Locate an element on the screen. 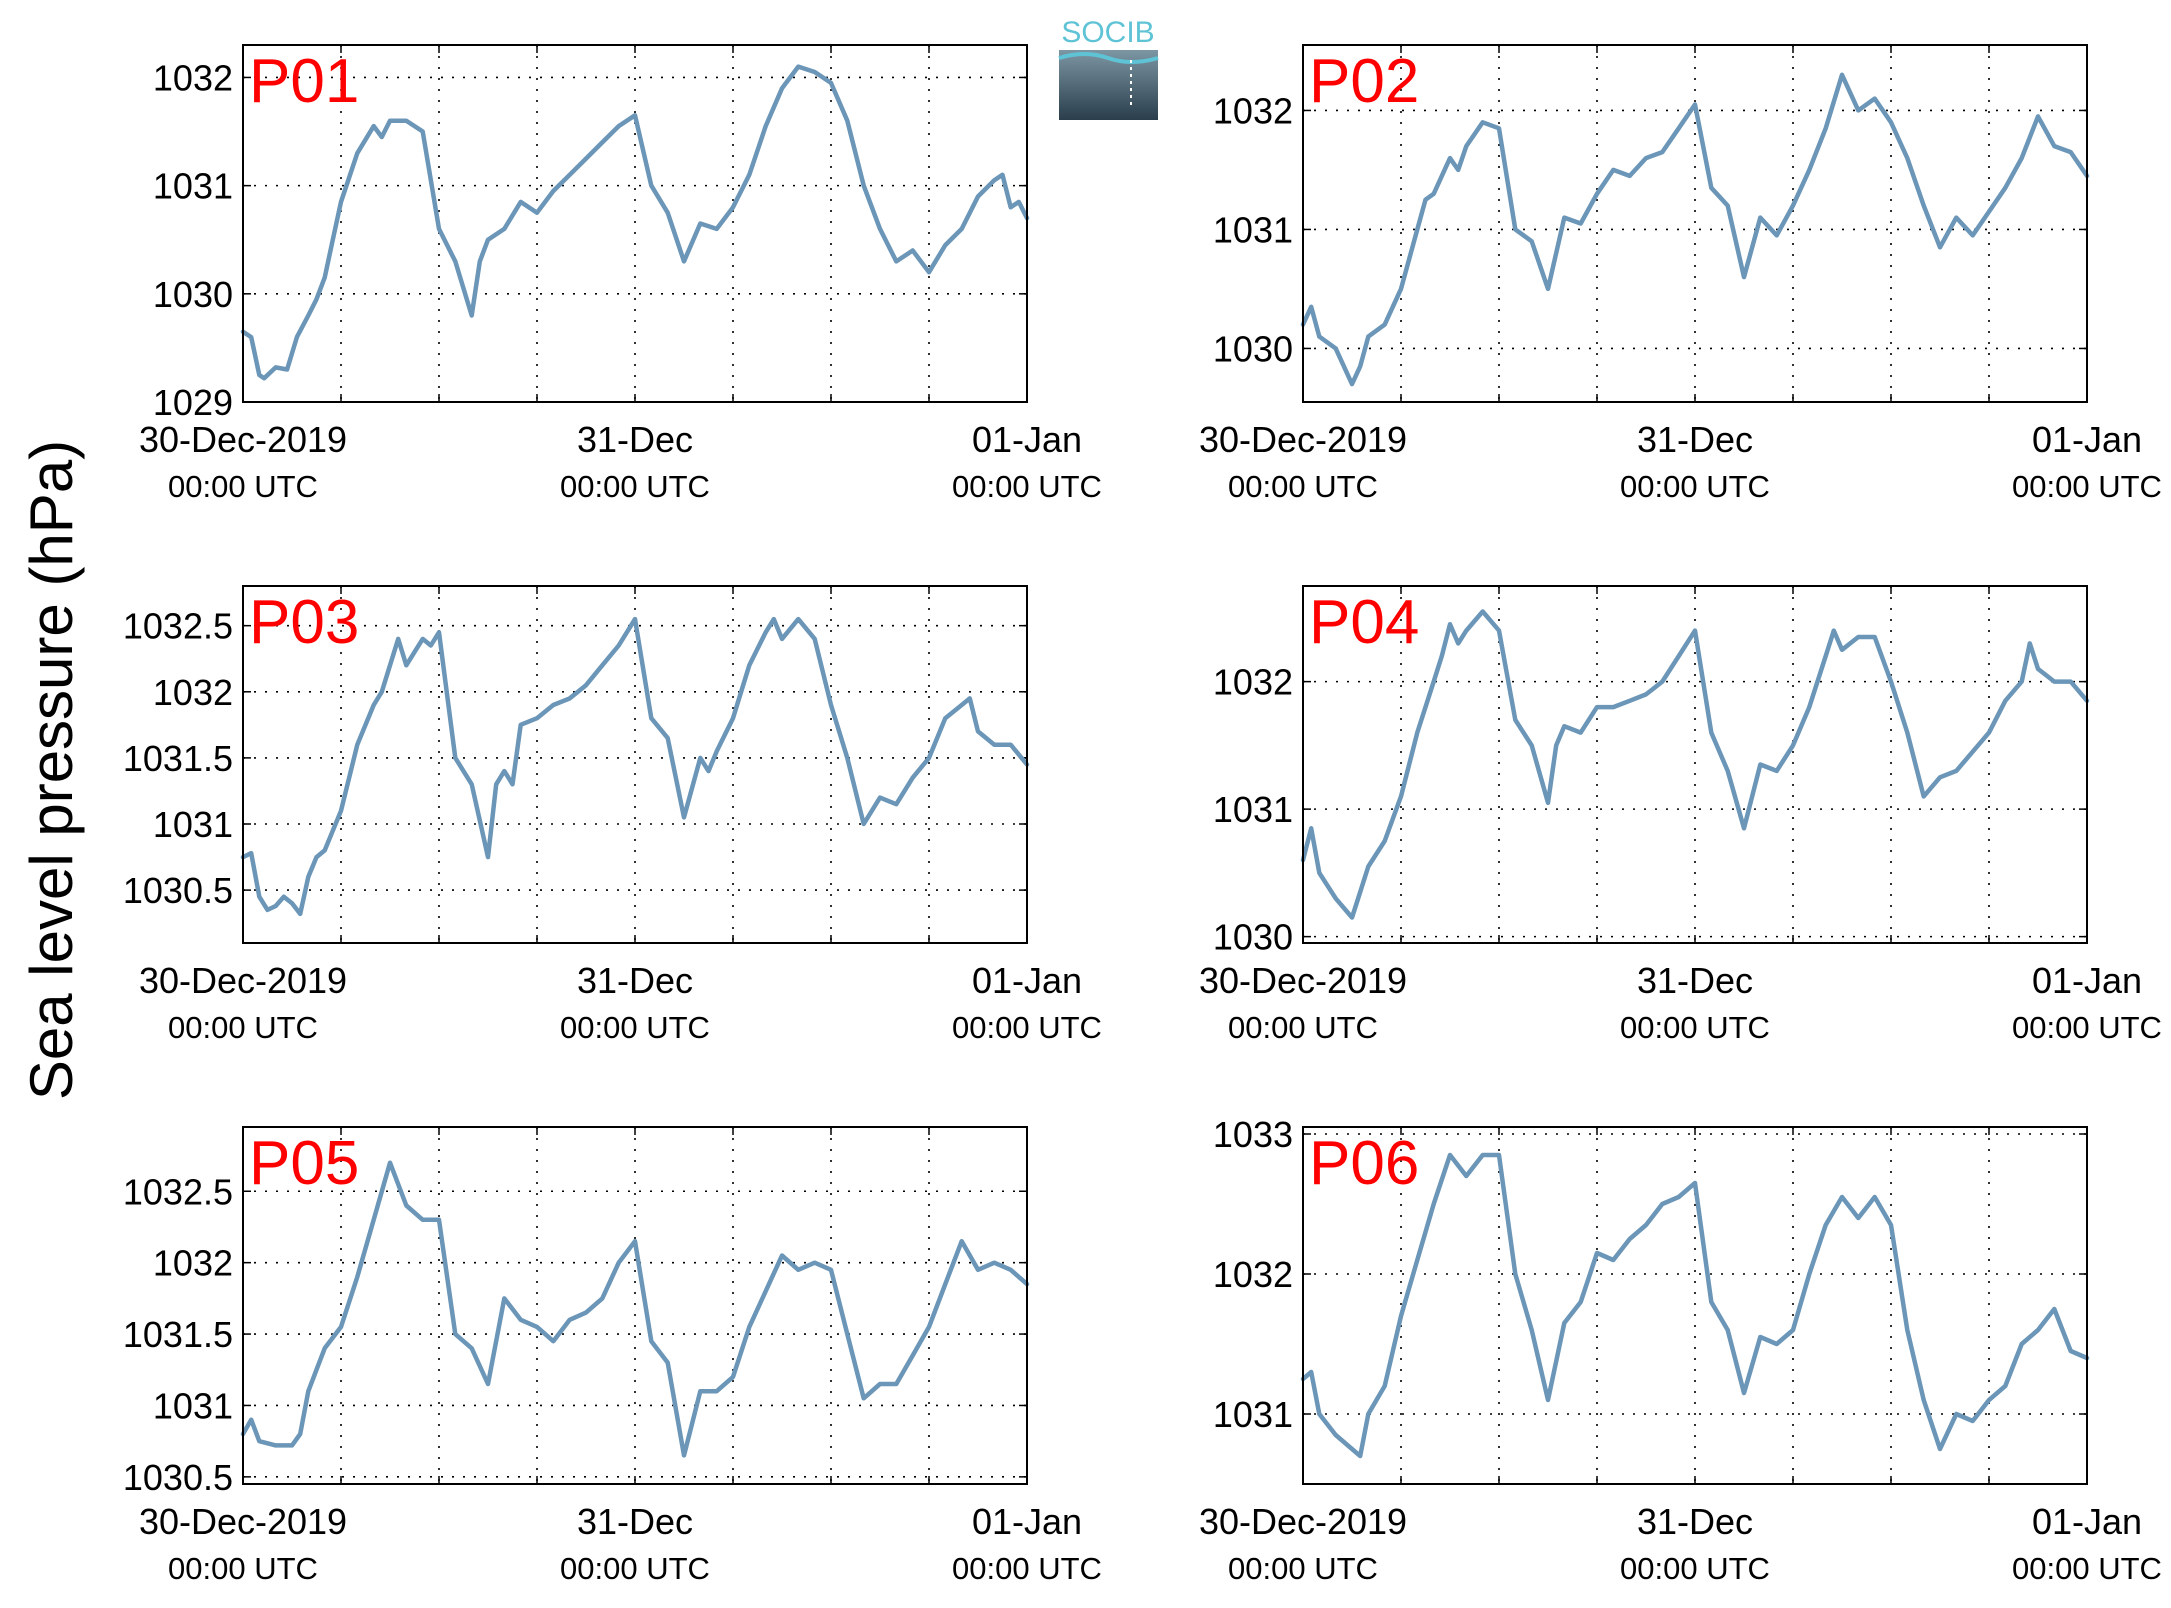 The width and height of the screenshot is (2171, 1608). panel-title: P05 is located at coordinates (304, 1163).